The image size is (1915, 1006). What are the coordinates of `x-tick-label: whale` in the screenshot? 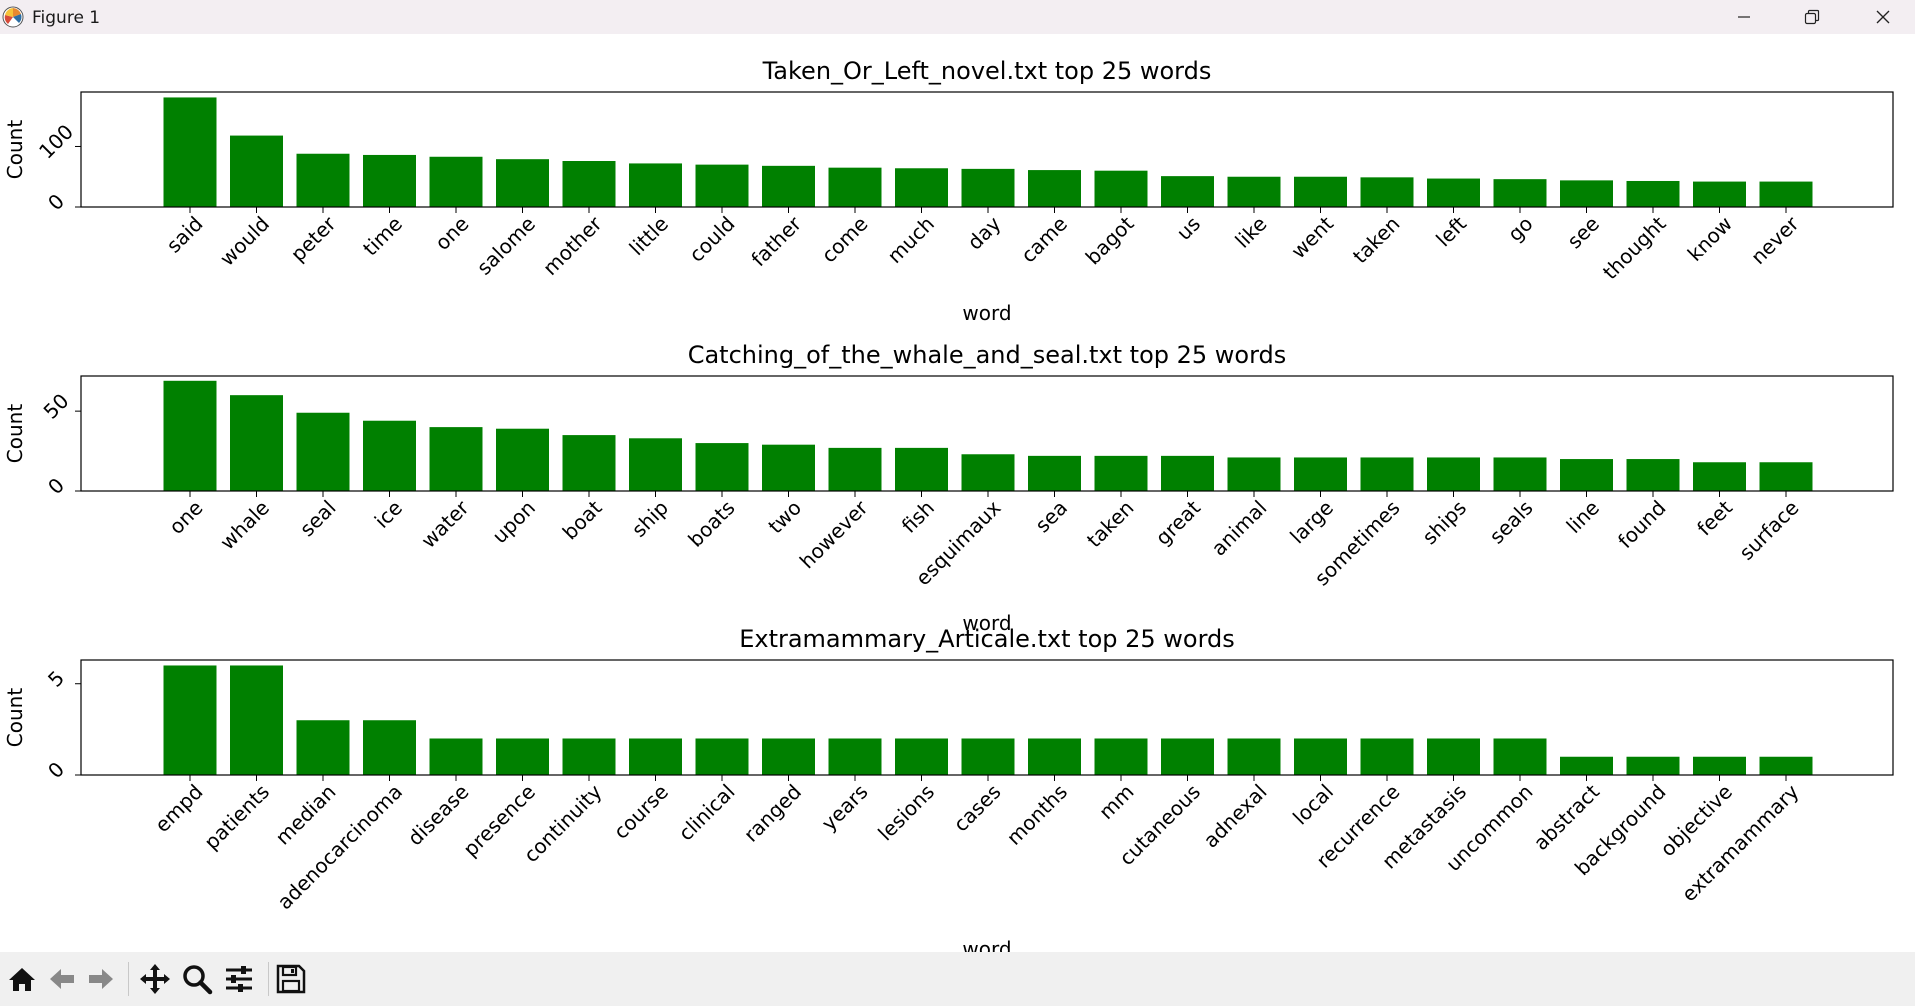 It's located at (244, 525).